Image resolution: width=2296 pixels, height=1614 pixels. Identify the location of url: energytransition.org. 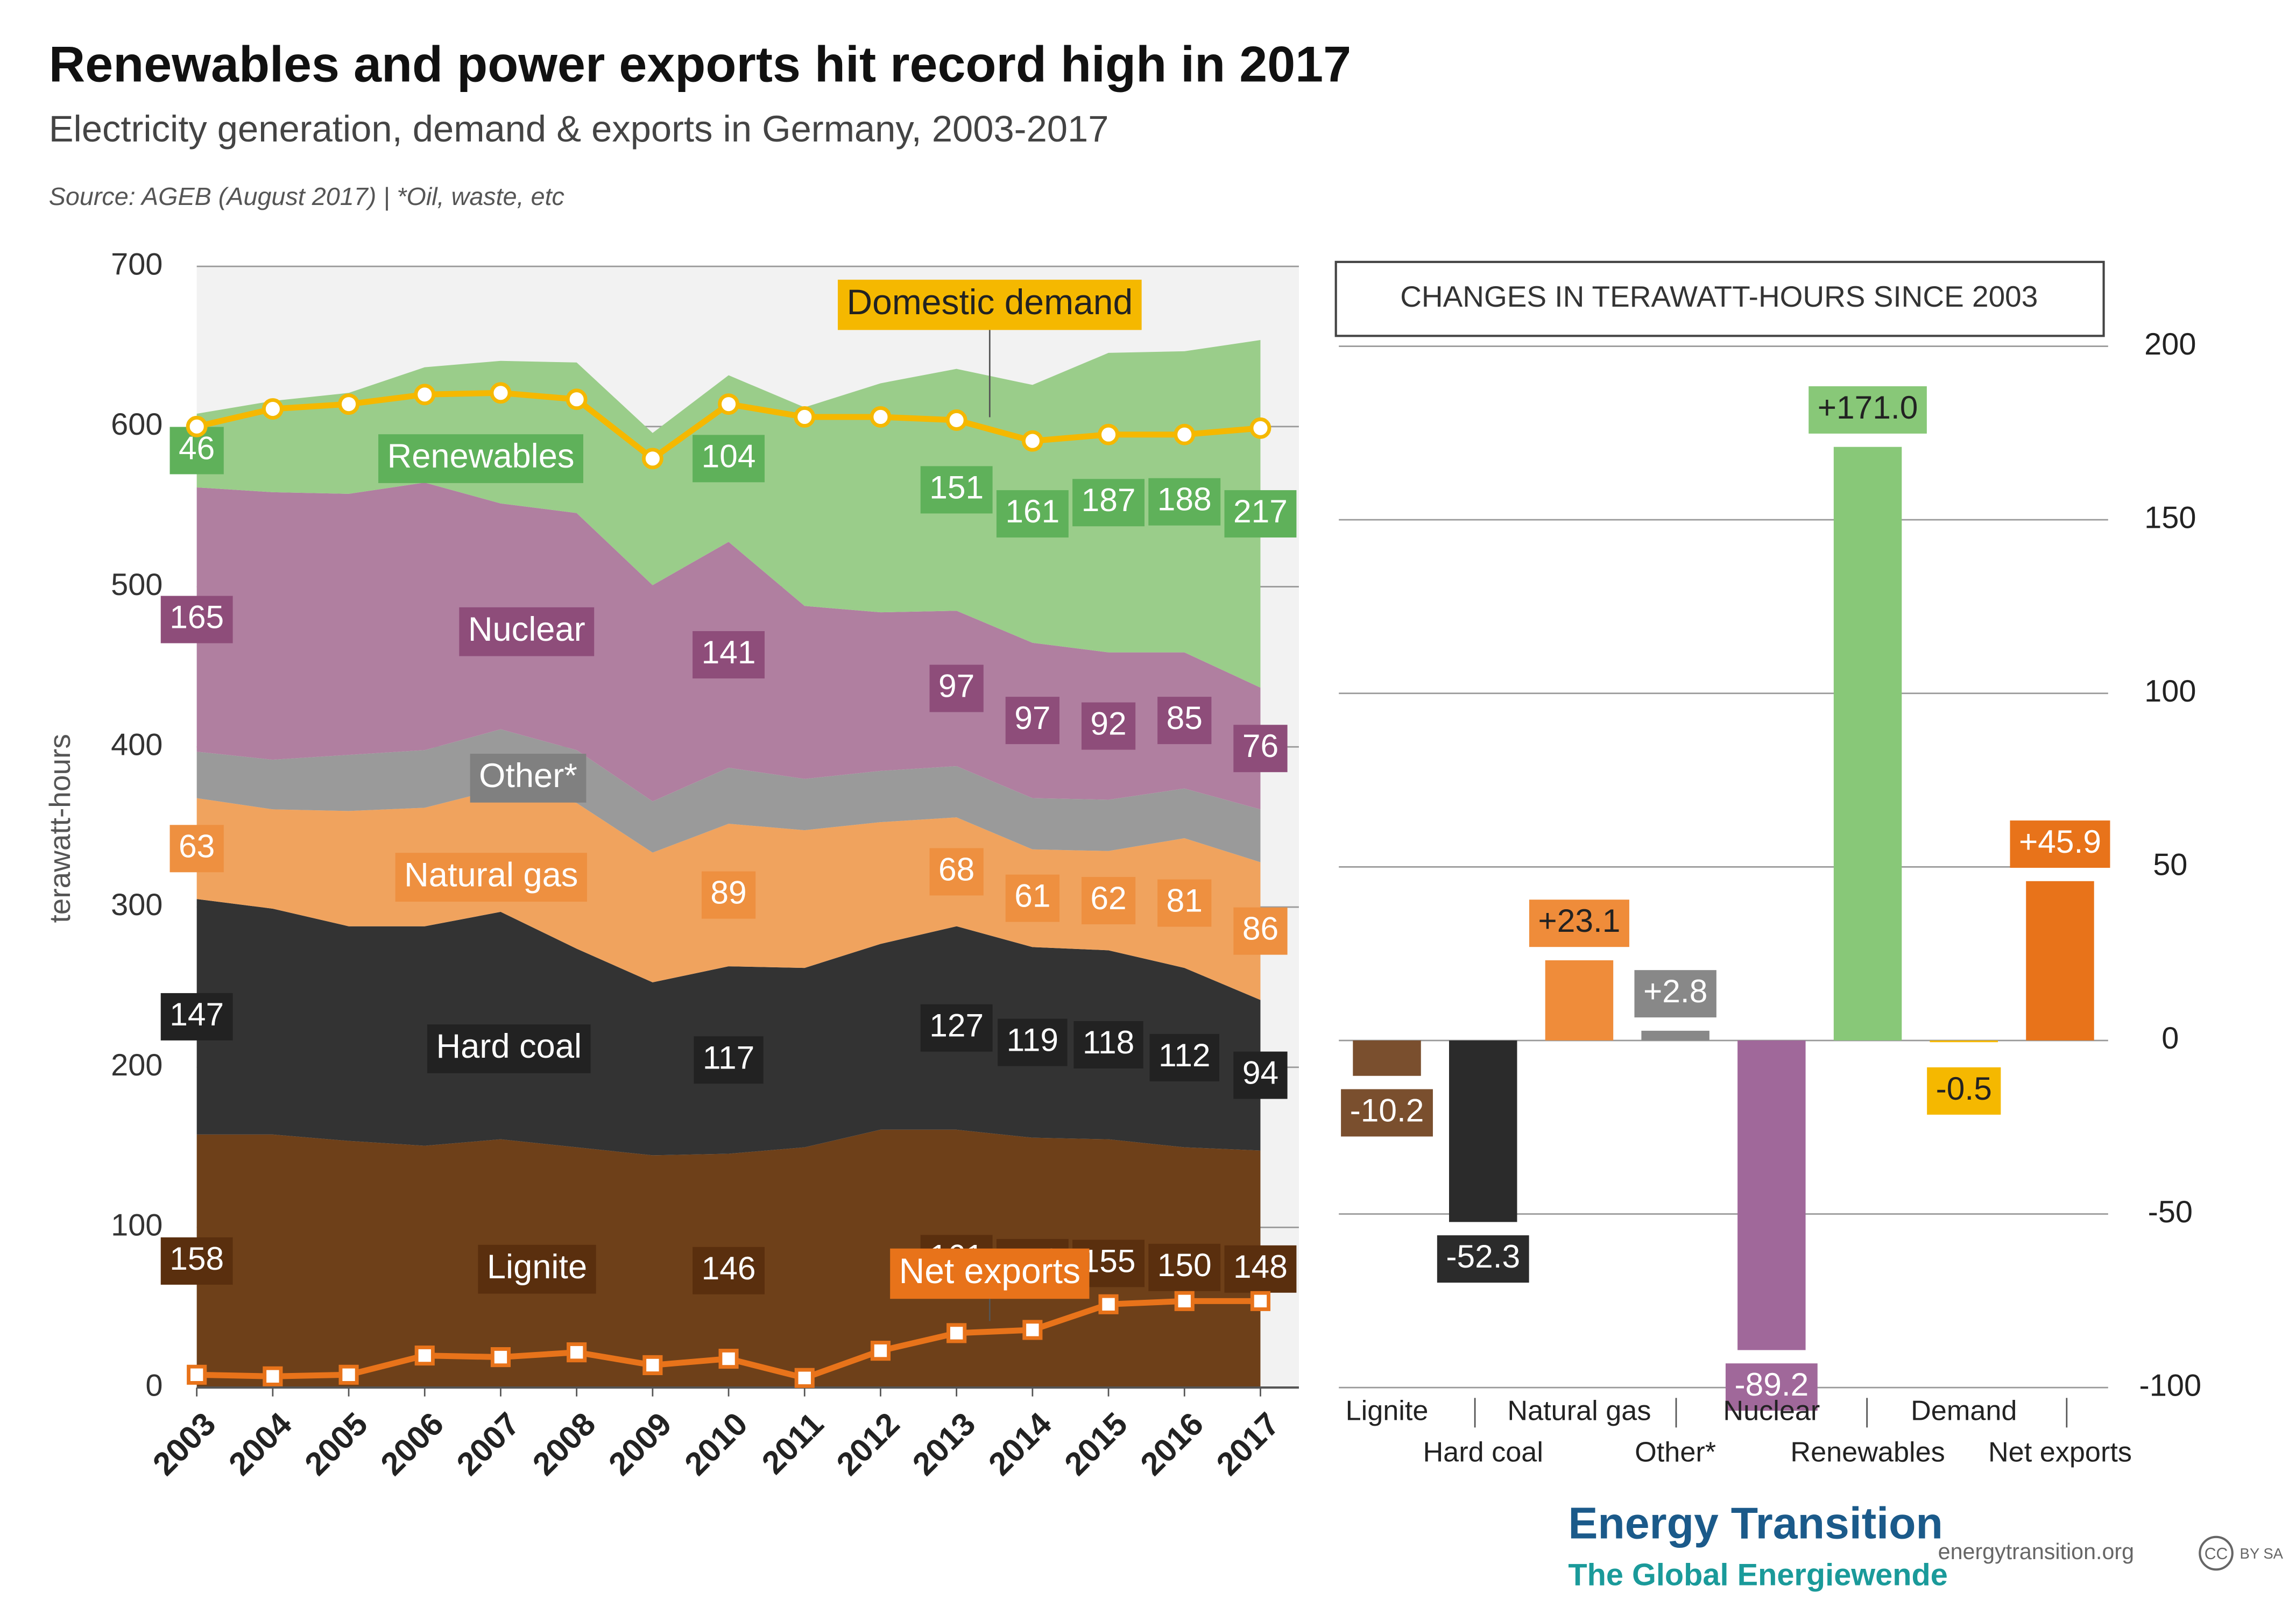
(2036, 1551).